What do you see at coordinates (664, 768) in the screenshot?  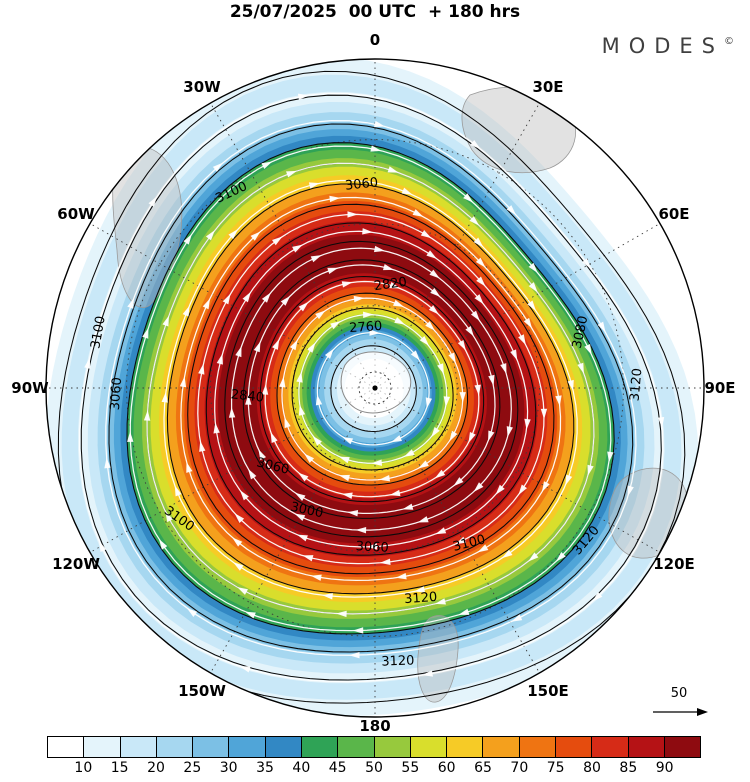 I see `colorbar-tick-label: 90` at bounding box center [664, 768].